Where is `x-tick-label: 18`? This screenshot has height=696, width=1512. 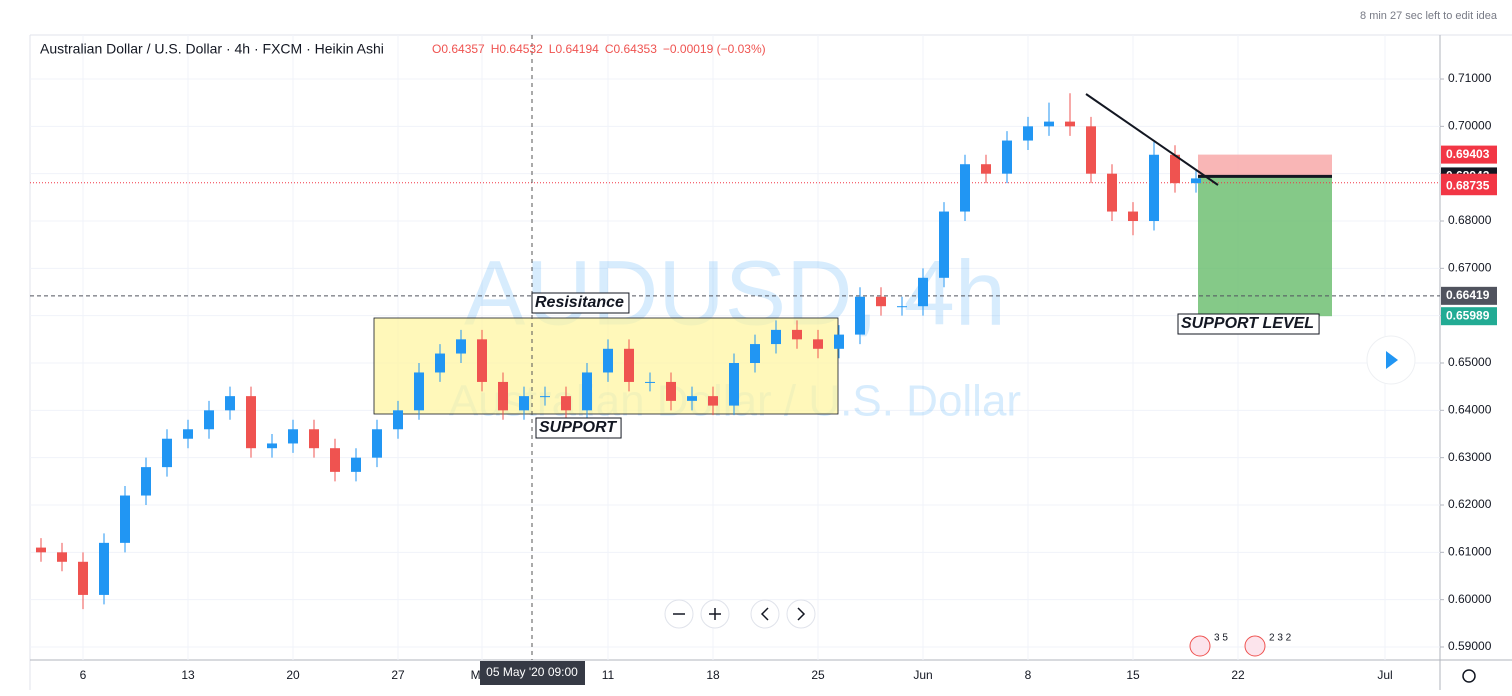
x-tick-label: 18 is located at coordinates (713, 675).